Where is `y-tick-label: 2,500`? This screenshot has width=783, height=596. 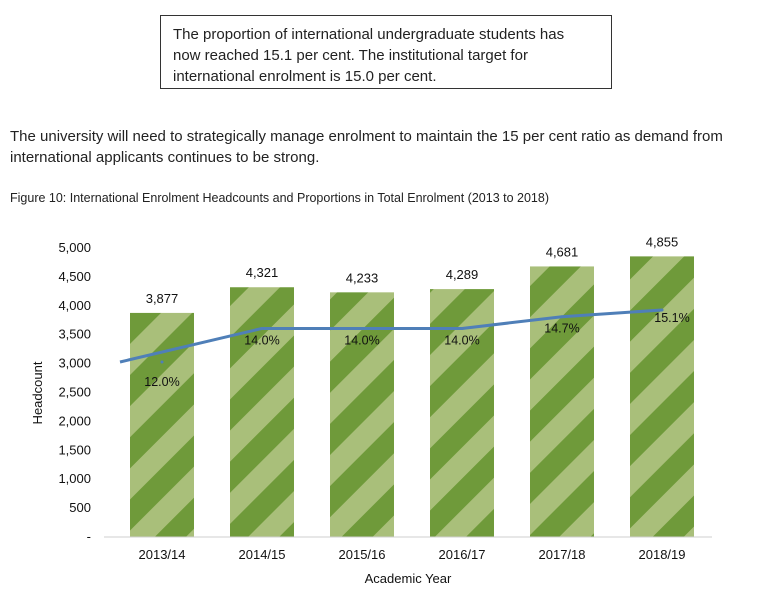 y-tick-label: 2,500 is located at coordinates (74, 392).